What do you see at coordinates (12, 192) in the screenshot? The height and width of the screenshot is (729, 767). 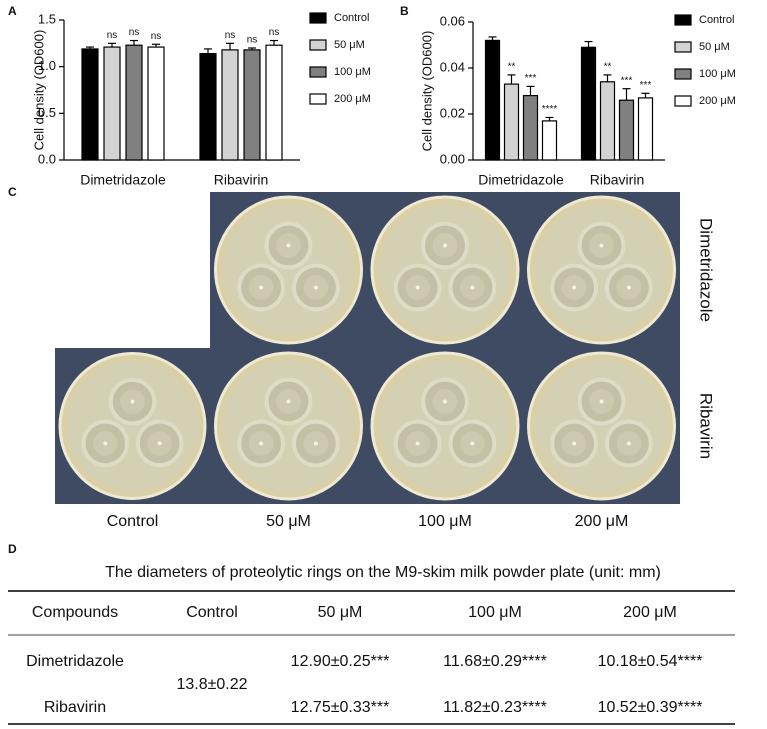 I see `panel-label: C` at bounding box center [12, 192].